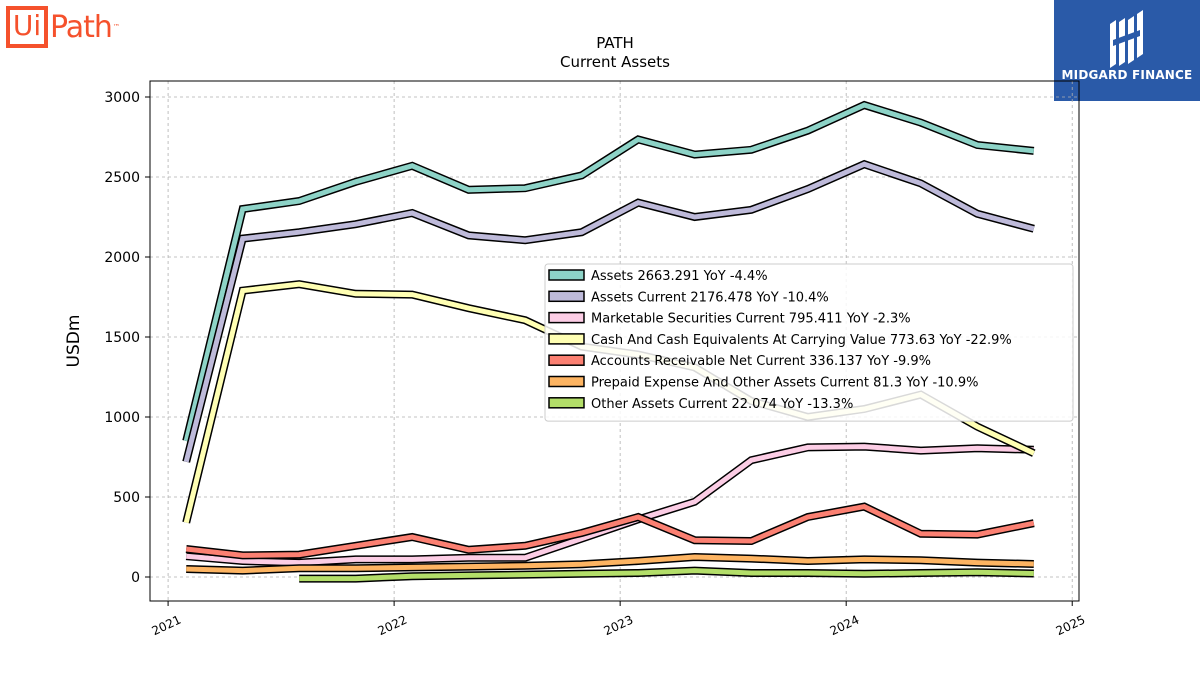 The width and height of the screenshot is (1200, 675). Describe the element at coordinates (1127, 75) in the screenshot. I see `midgard-finance-text: MIDGARD FINANCE` at that location.